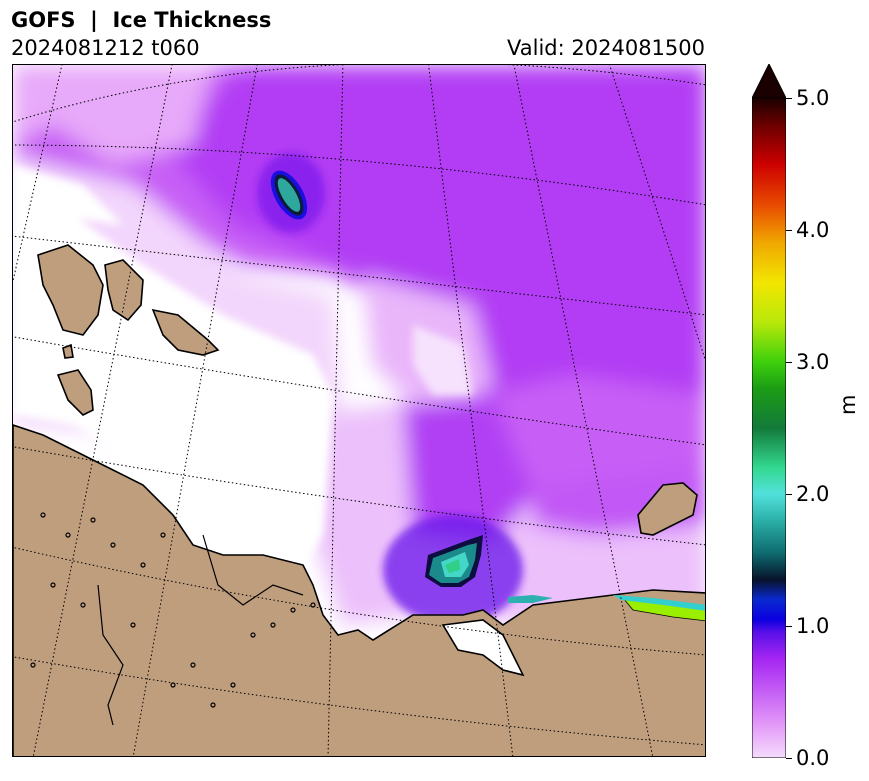 This screenshot has width=869, height=781. I want to click on thick-ice-north, so click(291, 193).